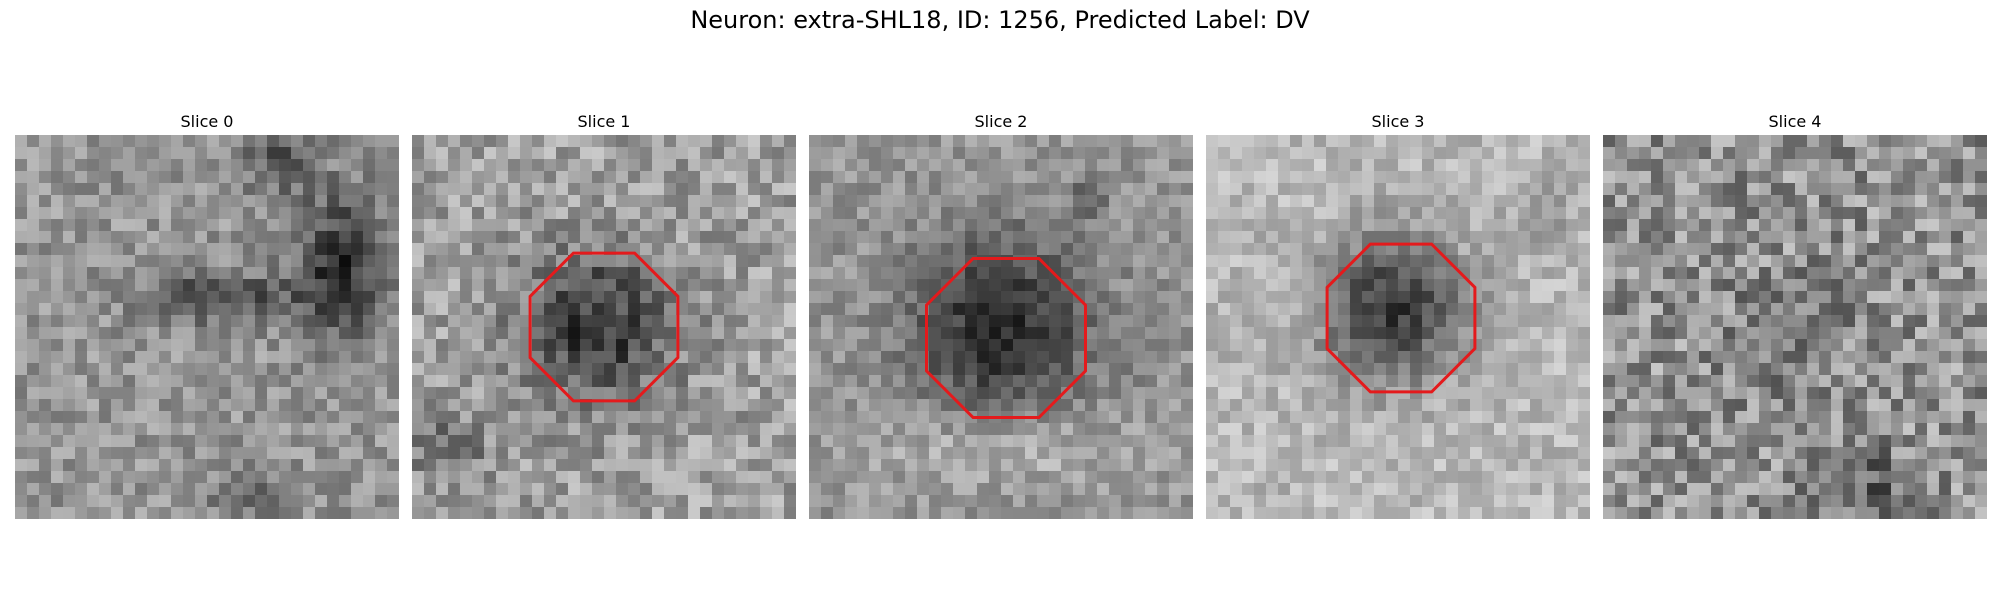 This screenshot has width=2000, height=600. Describe the element at coordinates (1398, 121) in the screenshot. I see `slice-title: Slice 3` at that location.